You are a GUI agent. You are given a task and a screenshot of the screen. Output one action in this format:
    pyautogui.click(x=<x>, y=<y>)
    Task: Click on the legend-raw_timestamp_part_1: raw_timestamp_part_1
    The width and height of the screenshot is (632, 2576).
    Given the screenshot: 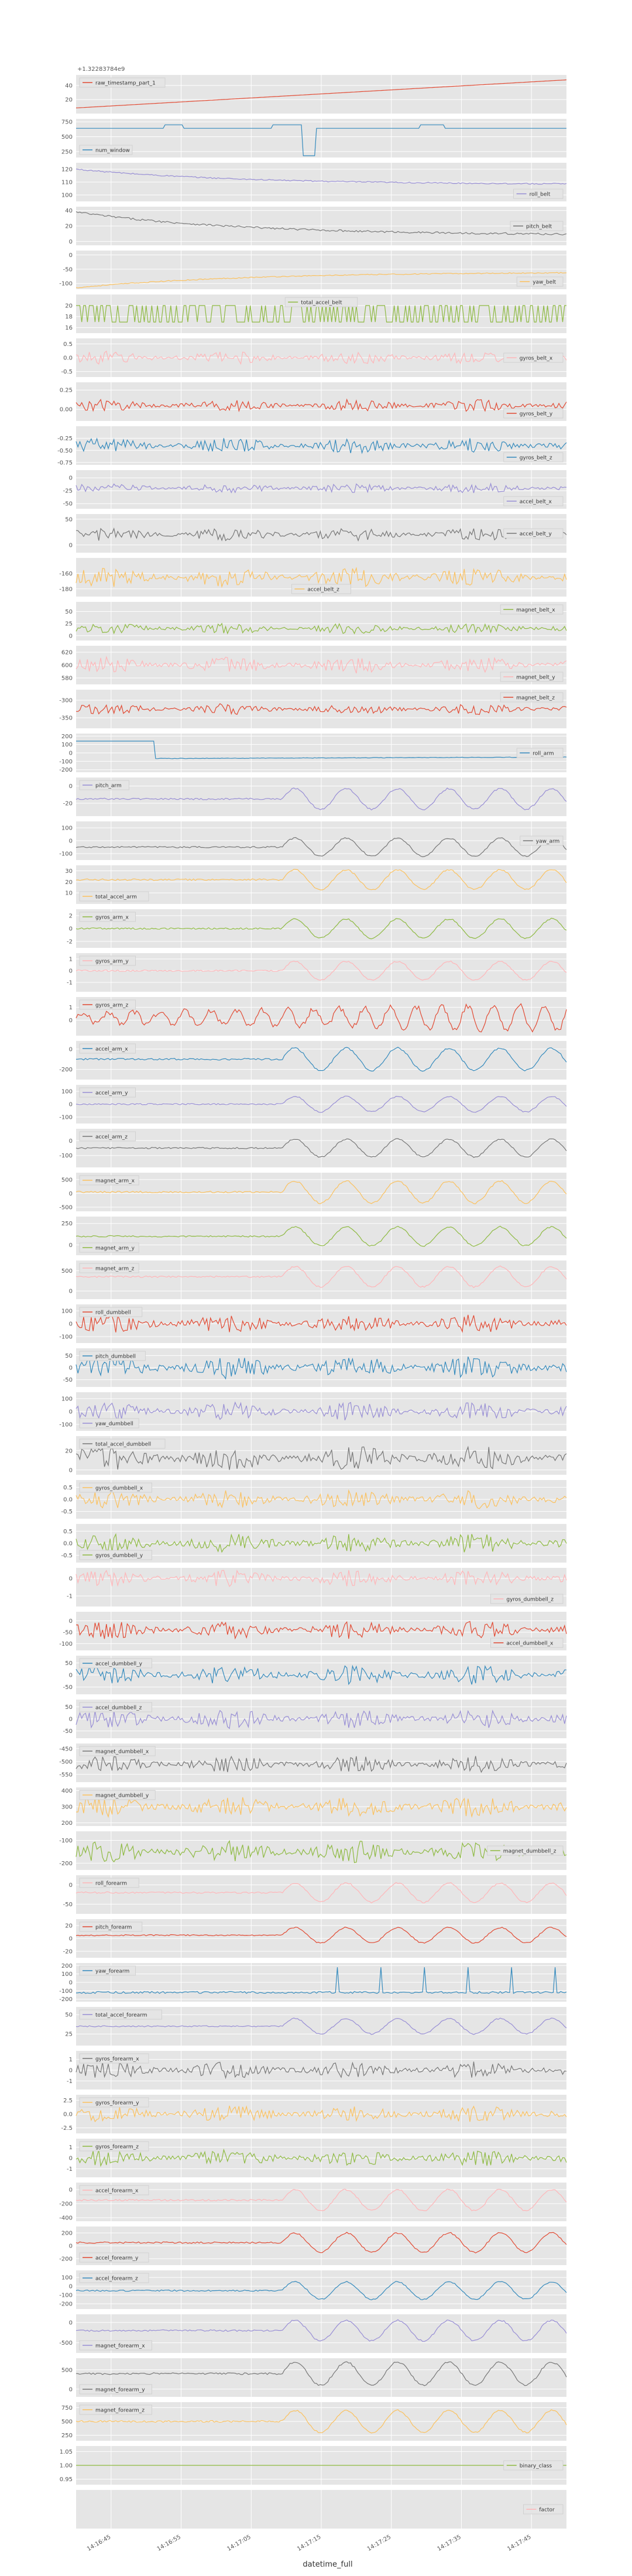 What is the action you would take?
    pyautogui.click(x=122, y=82)
    